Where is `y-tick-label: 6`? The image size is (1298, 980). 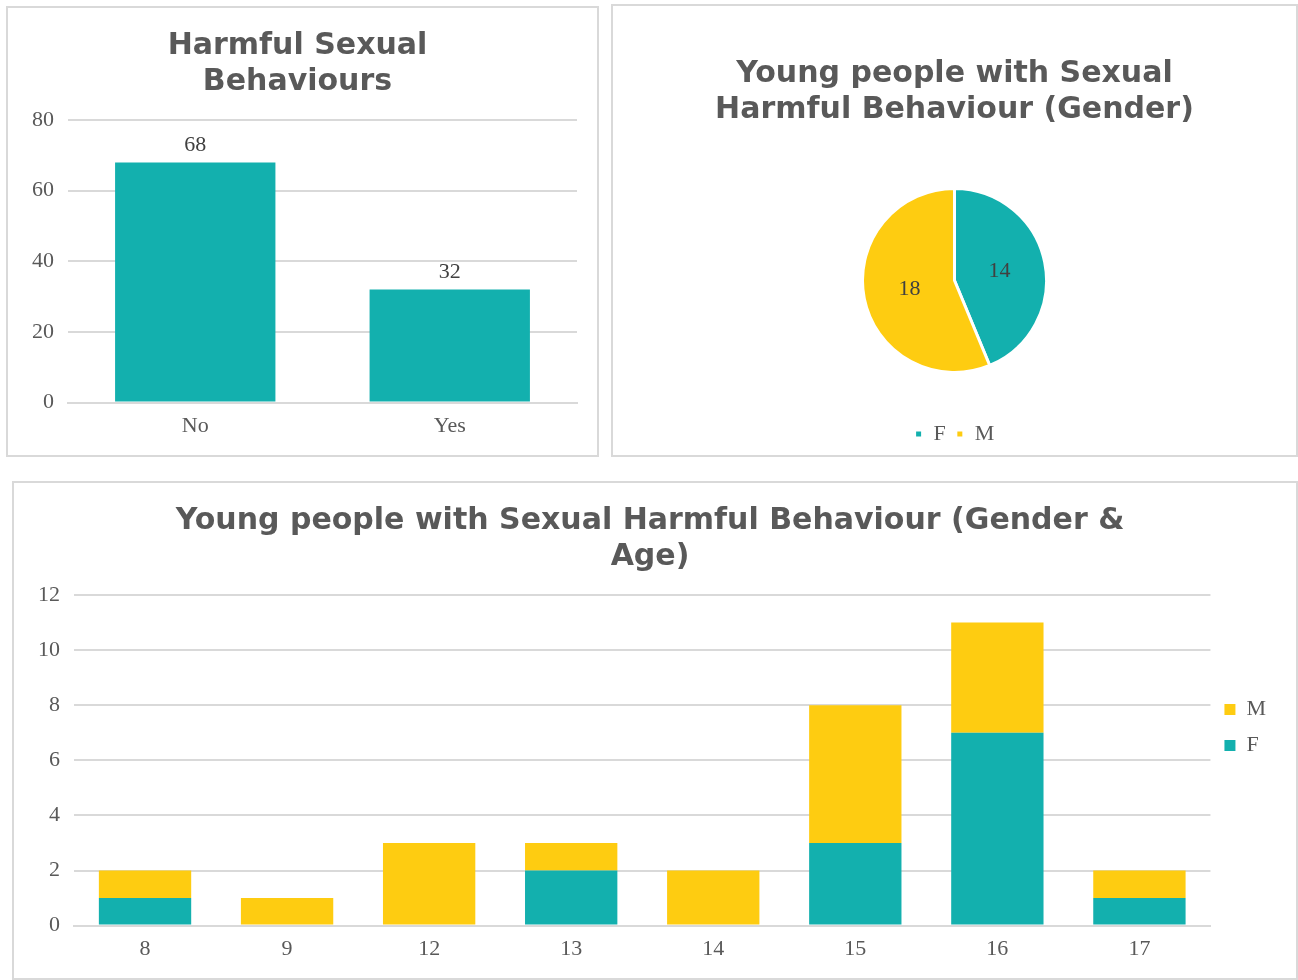
y-tick-label: 6 is located at coordinates (54, 759).